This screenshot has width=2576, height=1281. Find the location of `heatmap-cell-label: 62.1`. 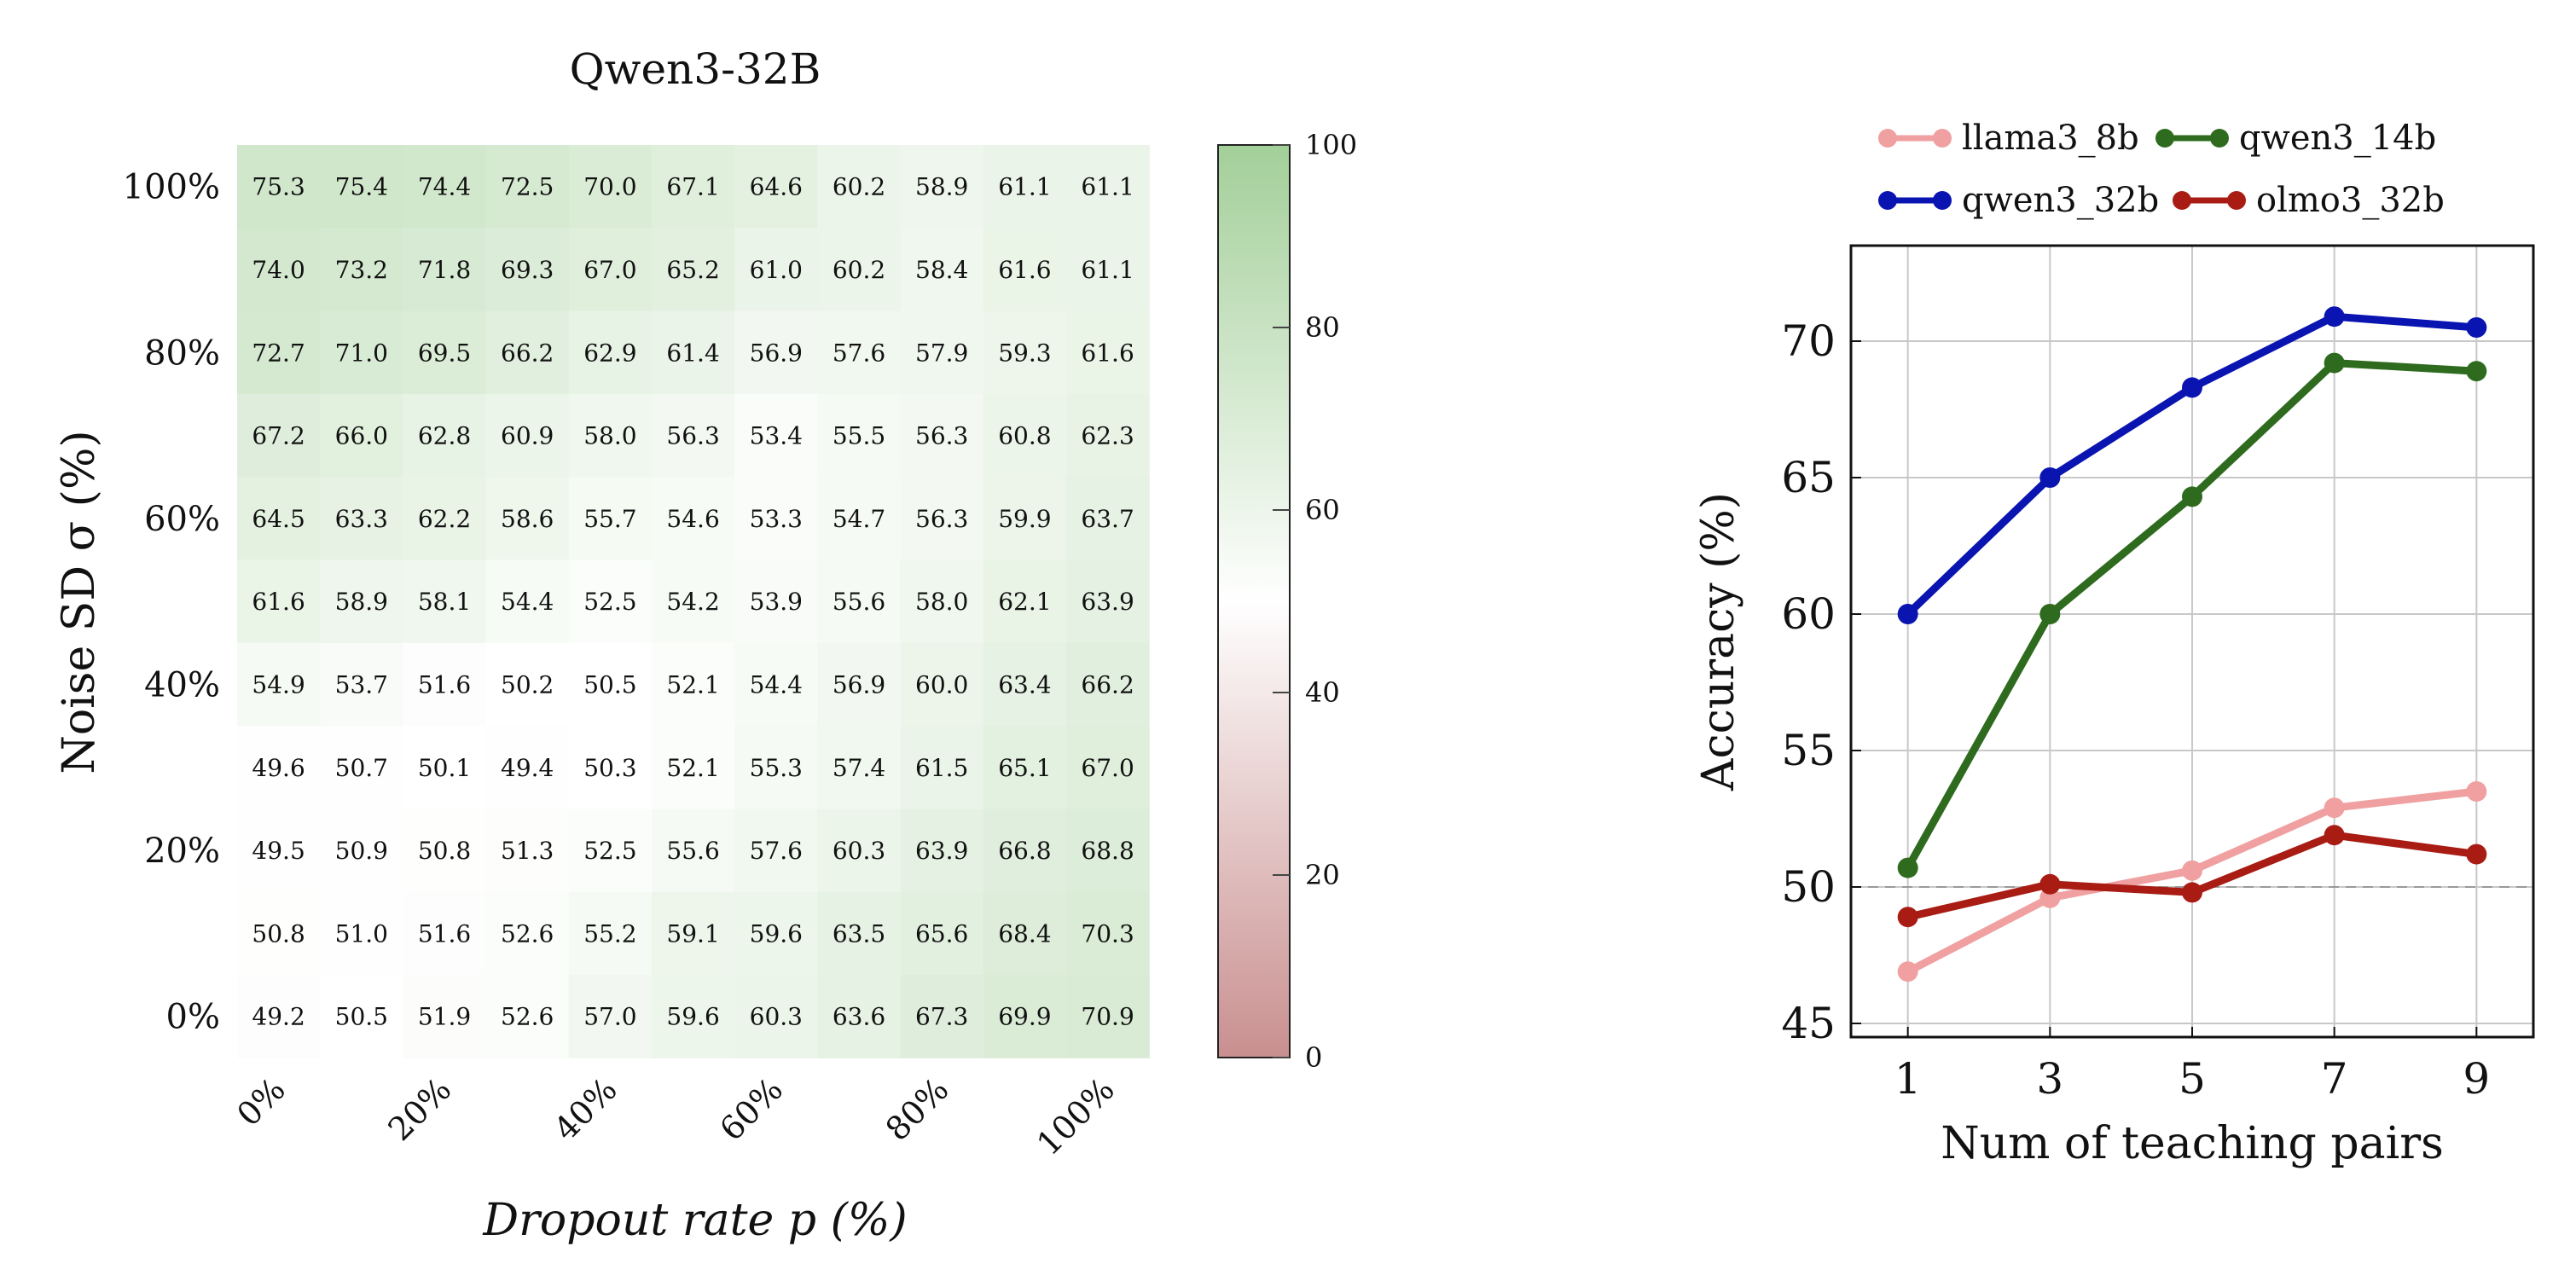

heatmap-cell-label: 62.1 is located at coordinates (1024, 602).